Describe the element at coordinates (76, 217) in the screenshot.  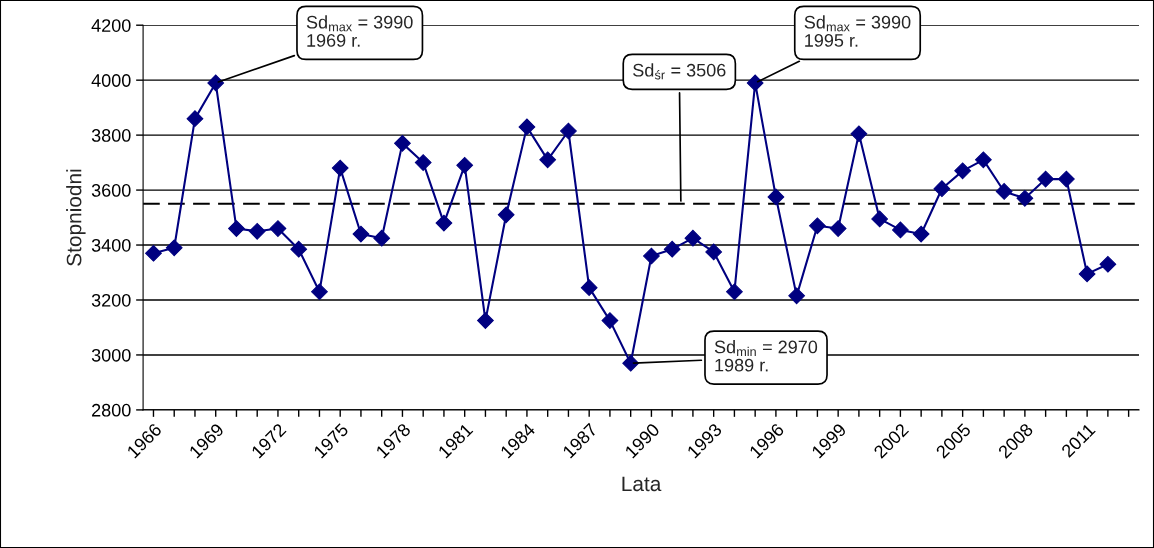
I see `y-axis-title: Stopniodni` at that location.